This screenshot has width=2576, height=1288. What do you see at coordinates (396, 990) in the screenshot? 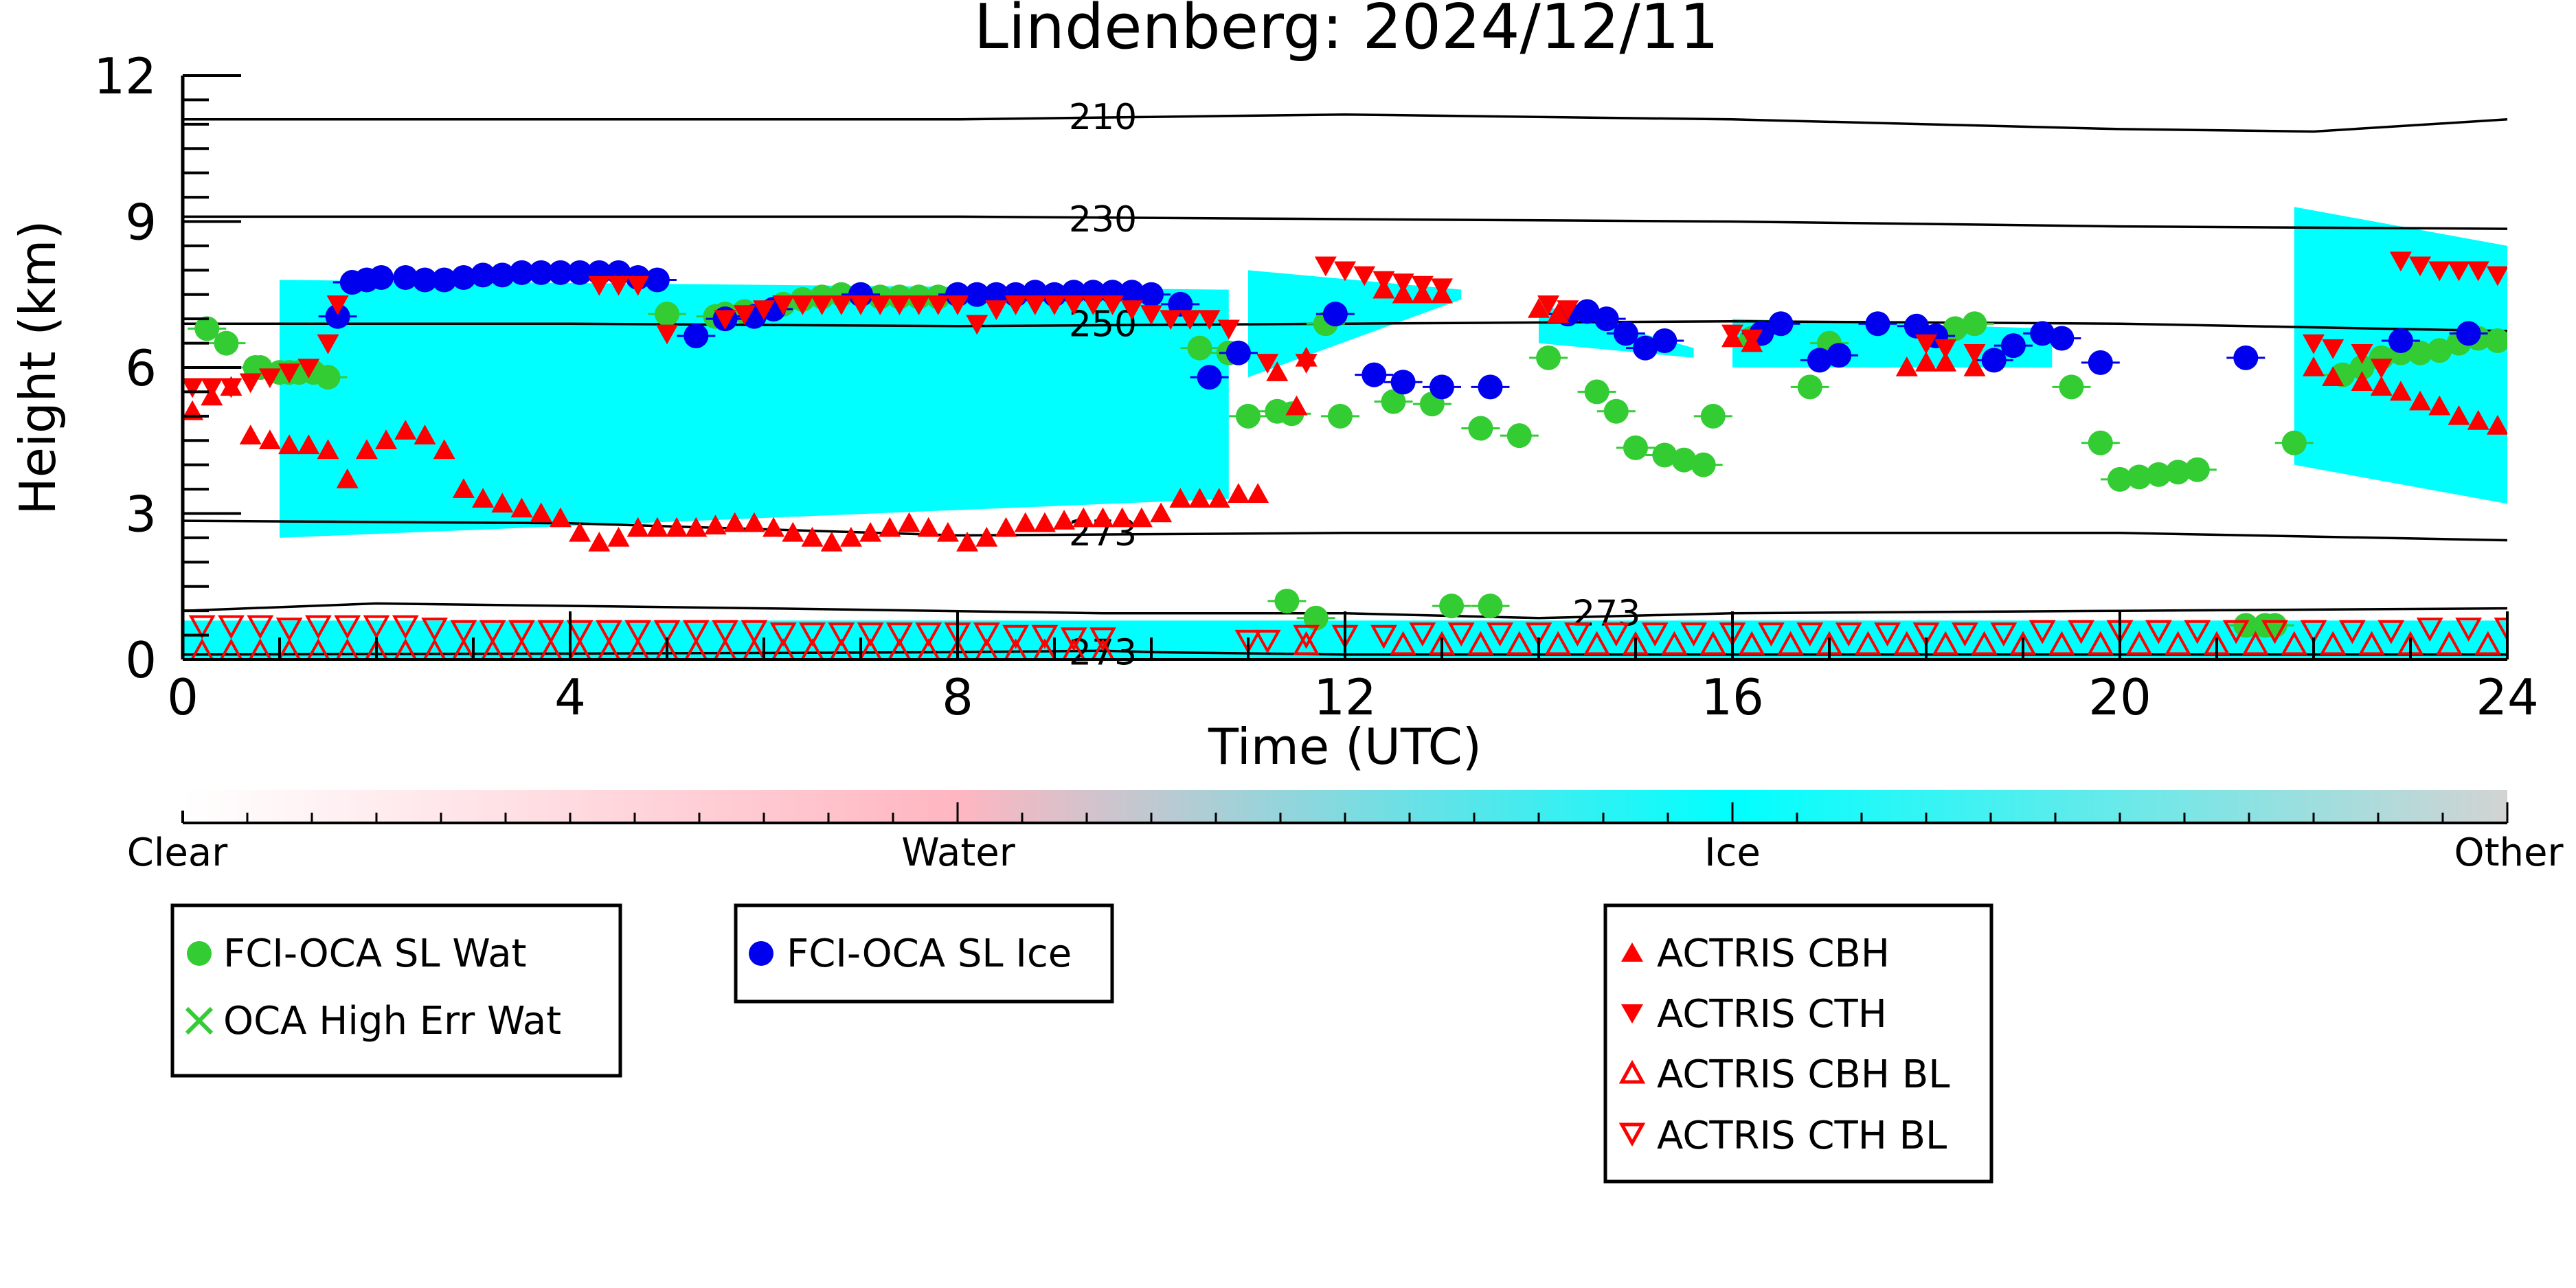
I see `legend-wat: FCI-OCA SL Wat OCA High Err Wat` at bounding box center [396, 990].